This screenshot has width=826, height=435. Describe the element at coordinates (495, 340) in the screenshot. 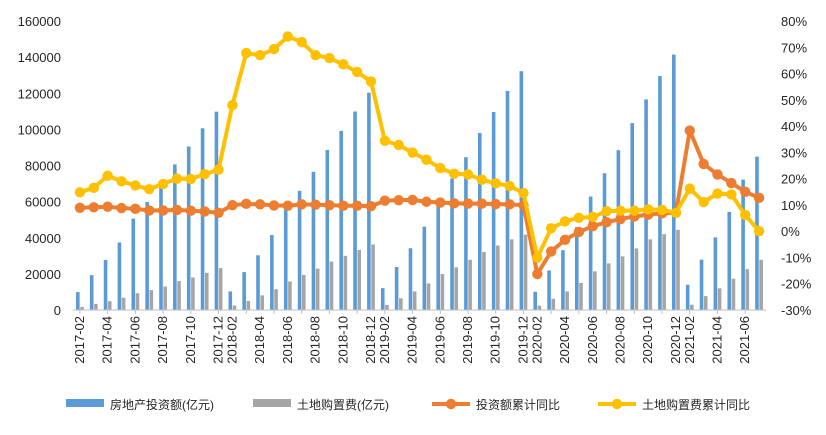

I see `x-tick-label: 2019-10` at that location.